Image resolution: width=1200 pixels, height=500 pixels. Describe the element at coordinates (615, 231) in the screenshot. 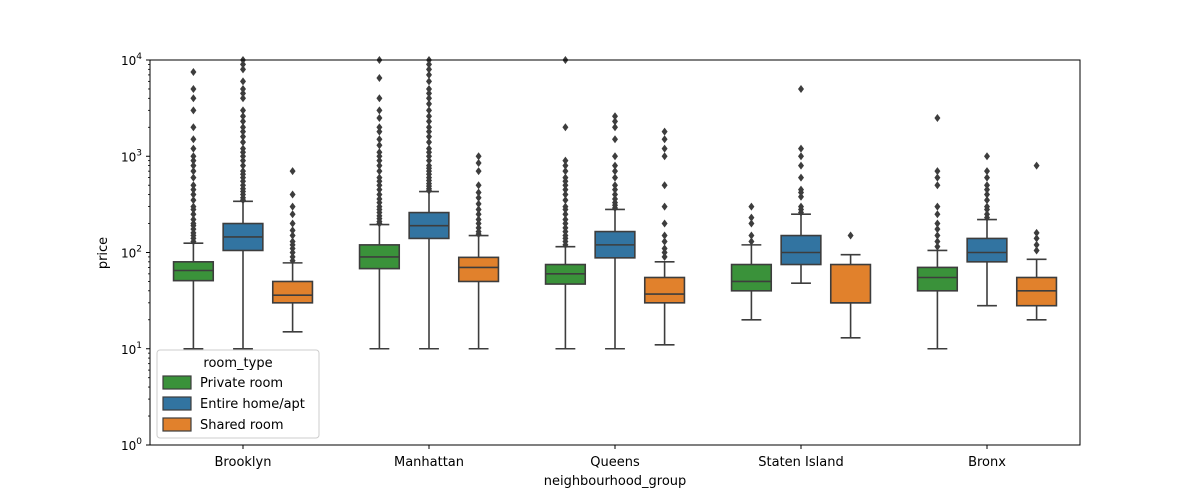

I see `box-entire-home-apt-queens` at that location.